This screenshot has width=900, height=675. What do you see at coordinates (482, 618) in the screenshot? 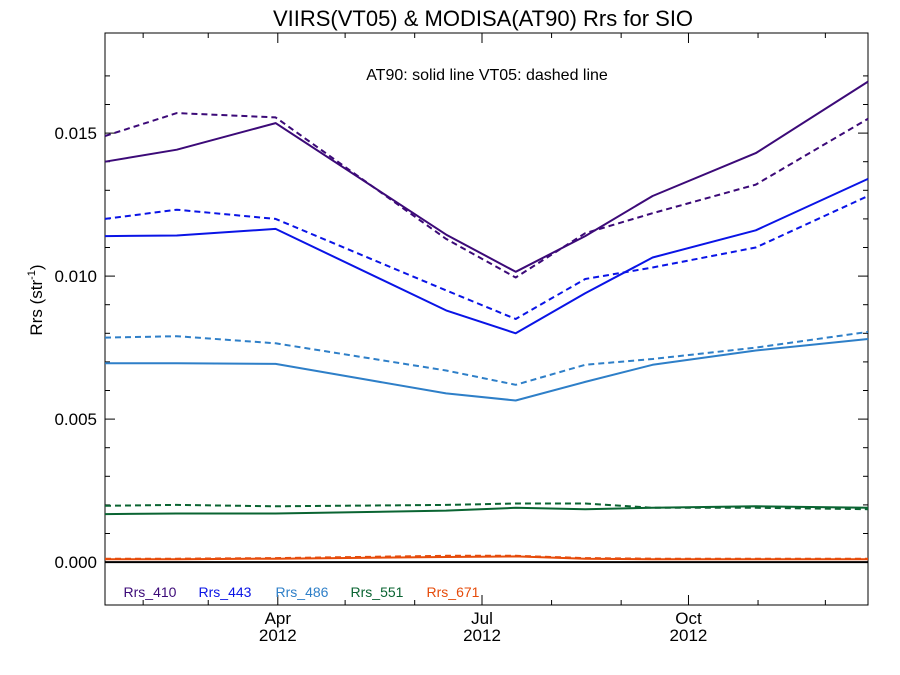
I see `x-tick-label-month: Jul` at bounding box center [482, 618].